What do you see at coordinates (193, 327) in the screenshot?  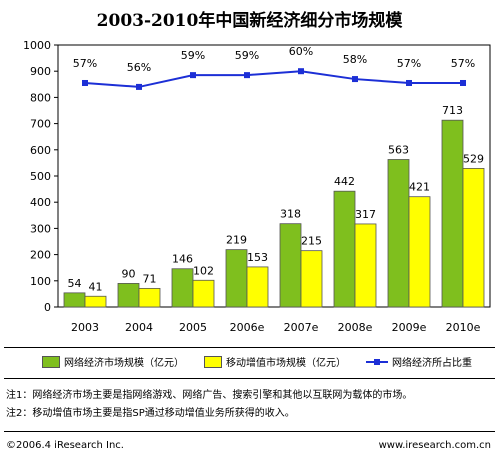 I see `x-tick-label: 2005` at bounding box center [193, 327].